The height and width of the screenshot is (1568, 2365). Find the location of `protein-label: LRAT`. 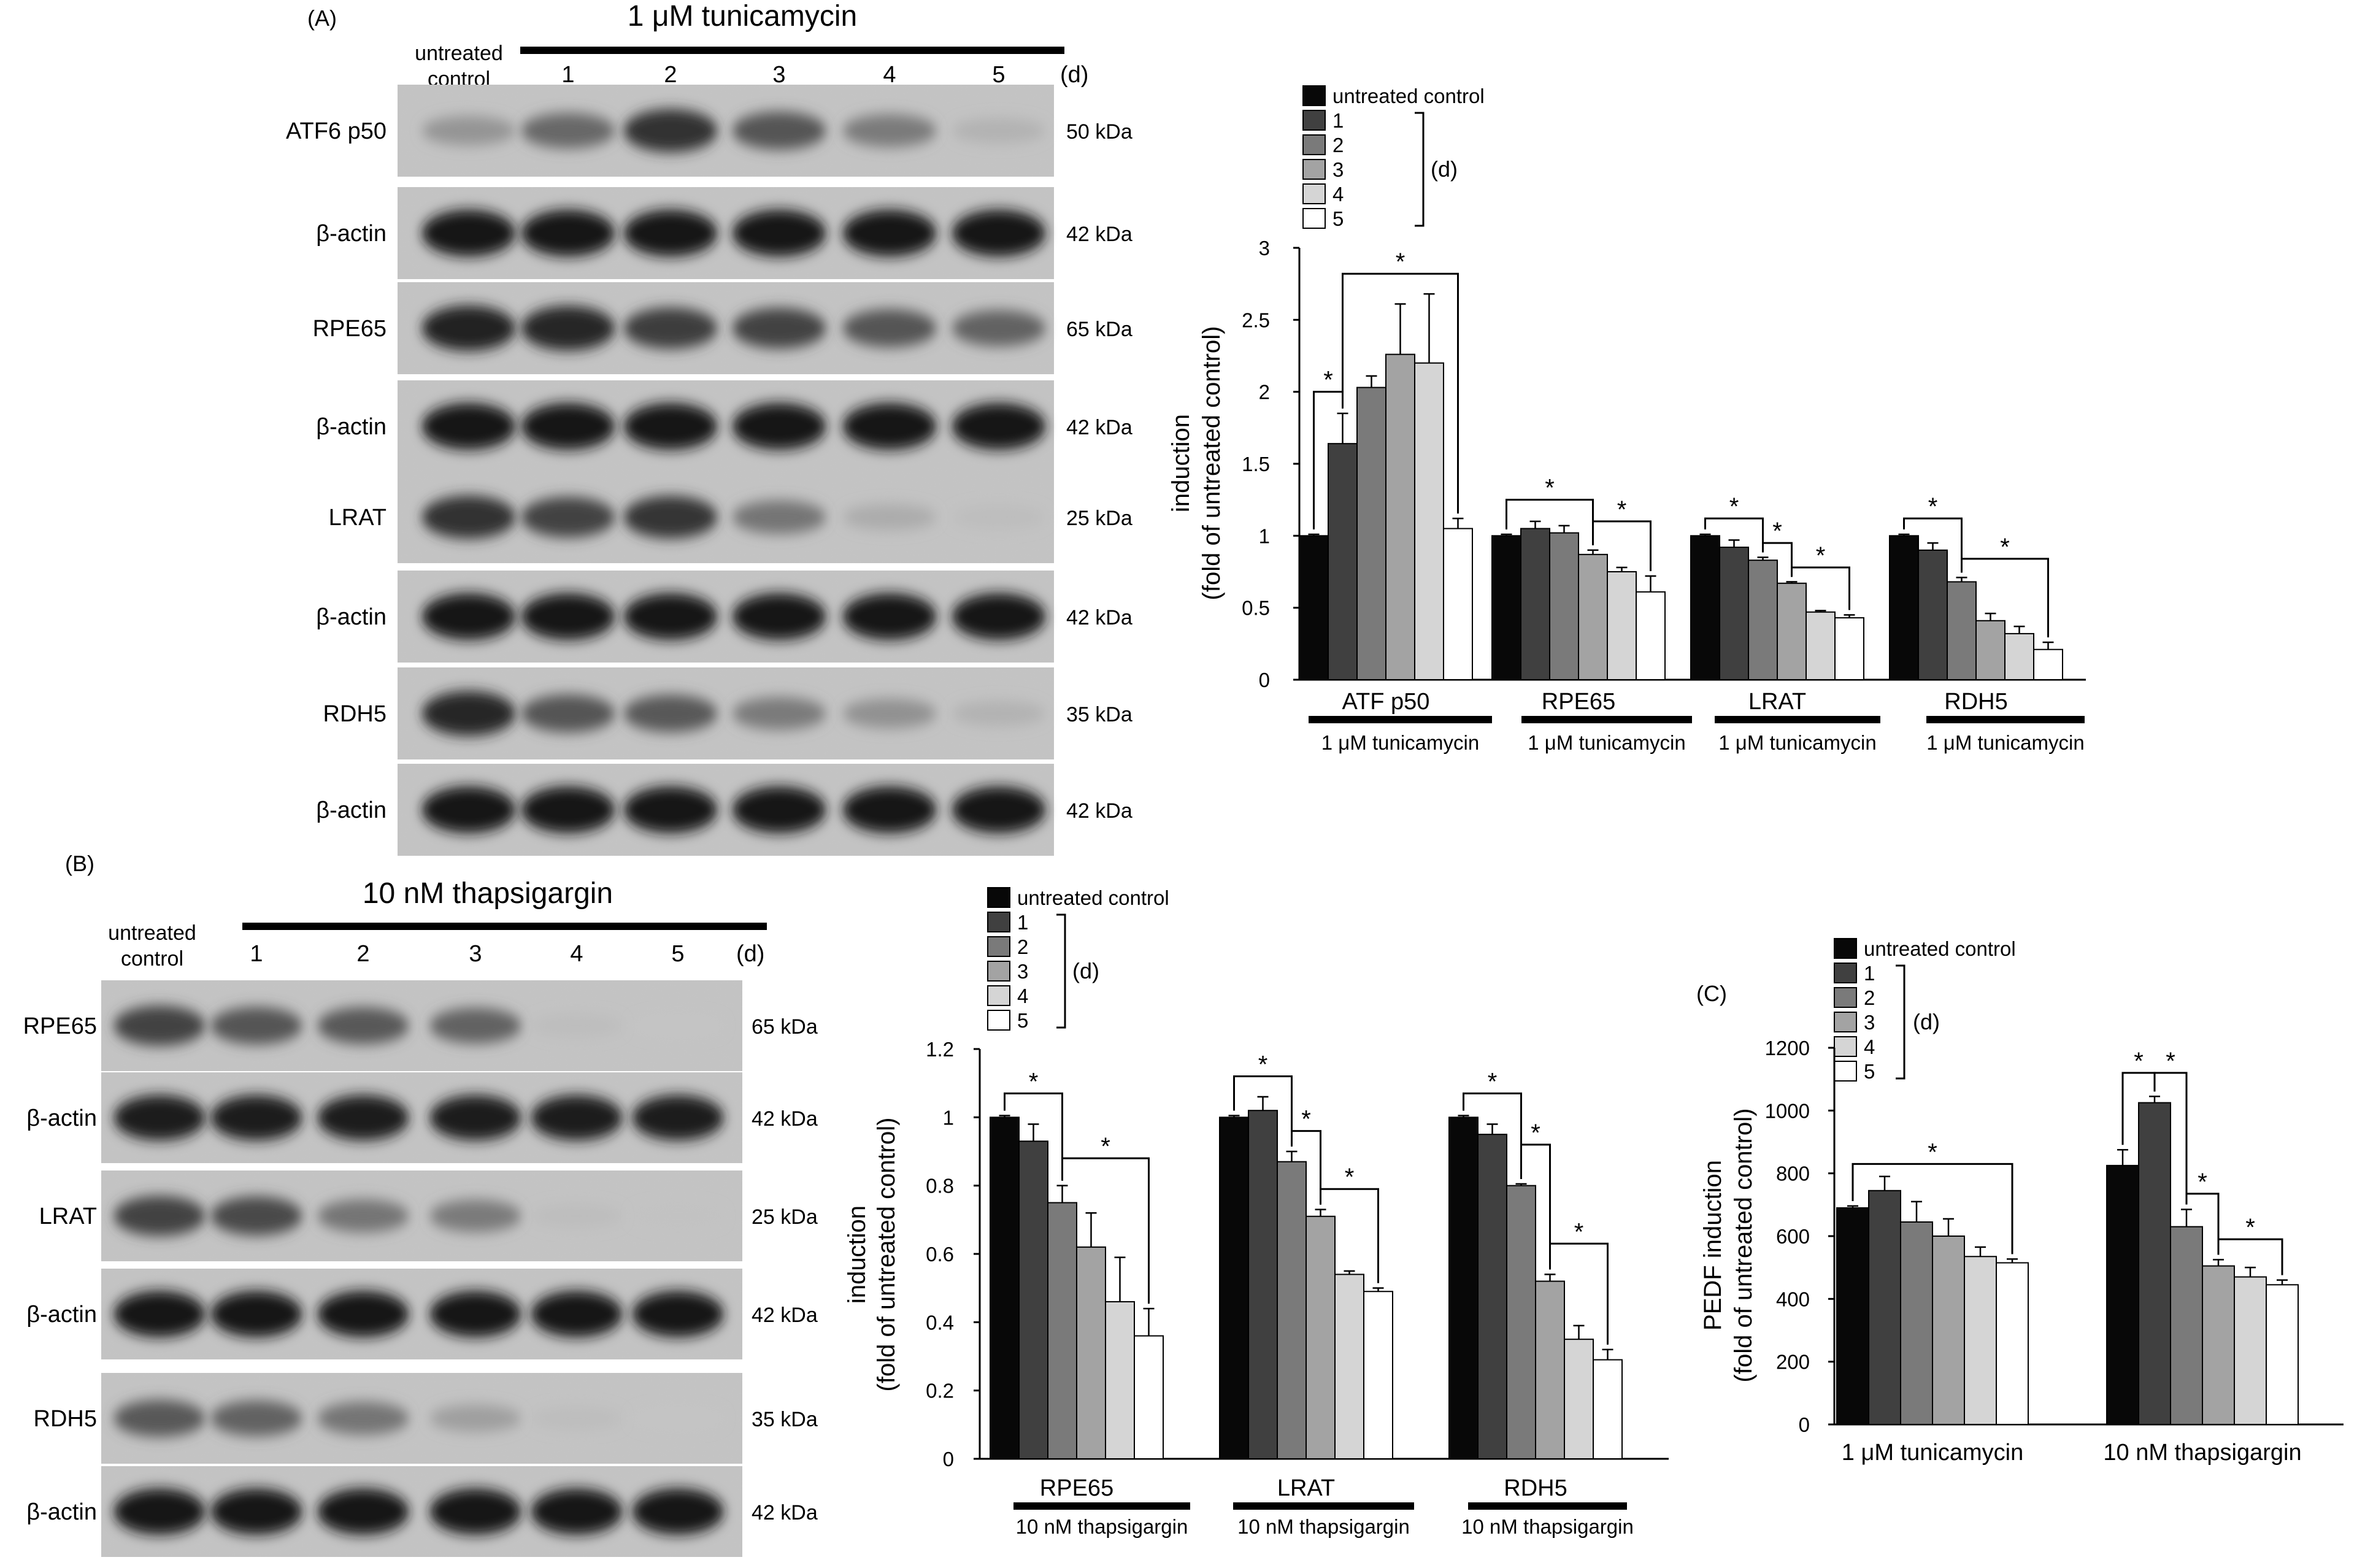

protein-label: LRAT is located at coordinates (68, 1216).